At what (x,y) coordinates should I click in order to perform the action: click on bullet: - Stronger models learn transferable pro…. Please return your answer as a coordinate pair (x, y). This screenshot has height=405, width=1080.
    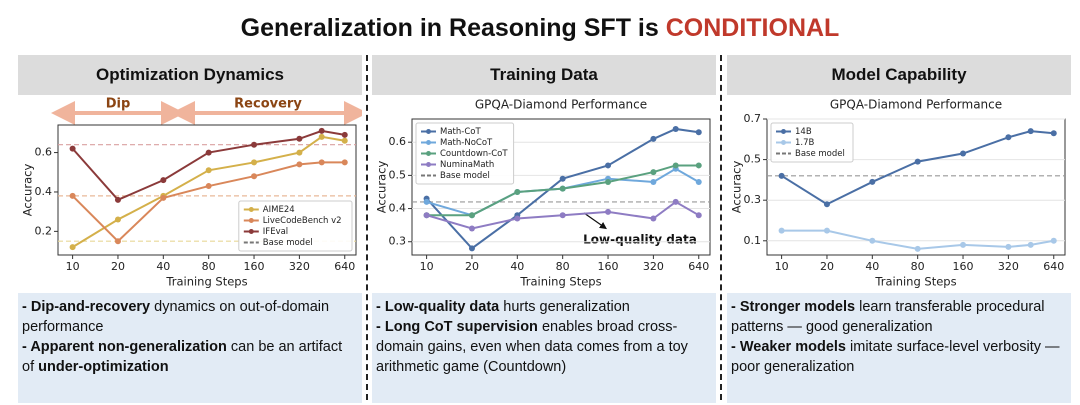
    Looking at the image, I should click on (899, 317).